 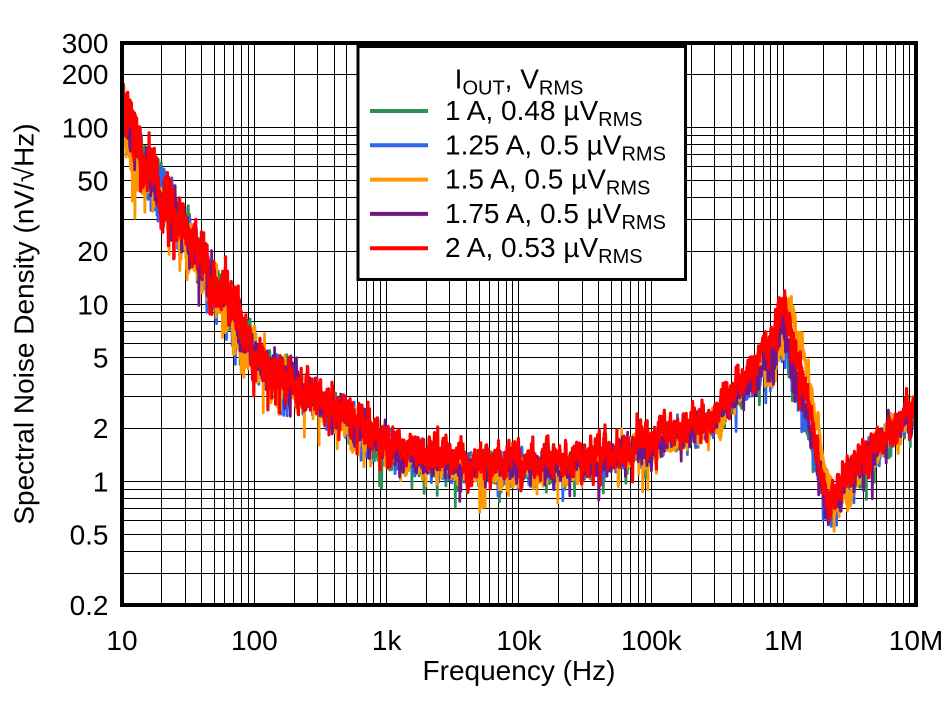 I want to click on svg-text: 1k, so click(x=387, y=640).